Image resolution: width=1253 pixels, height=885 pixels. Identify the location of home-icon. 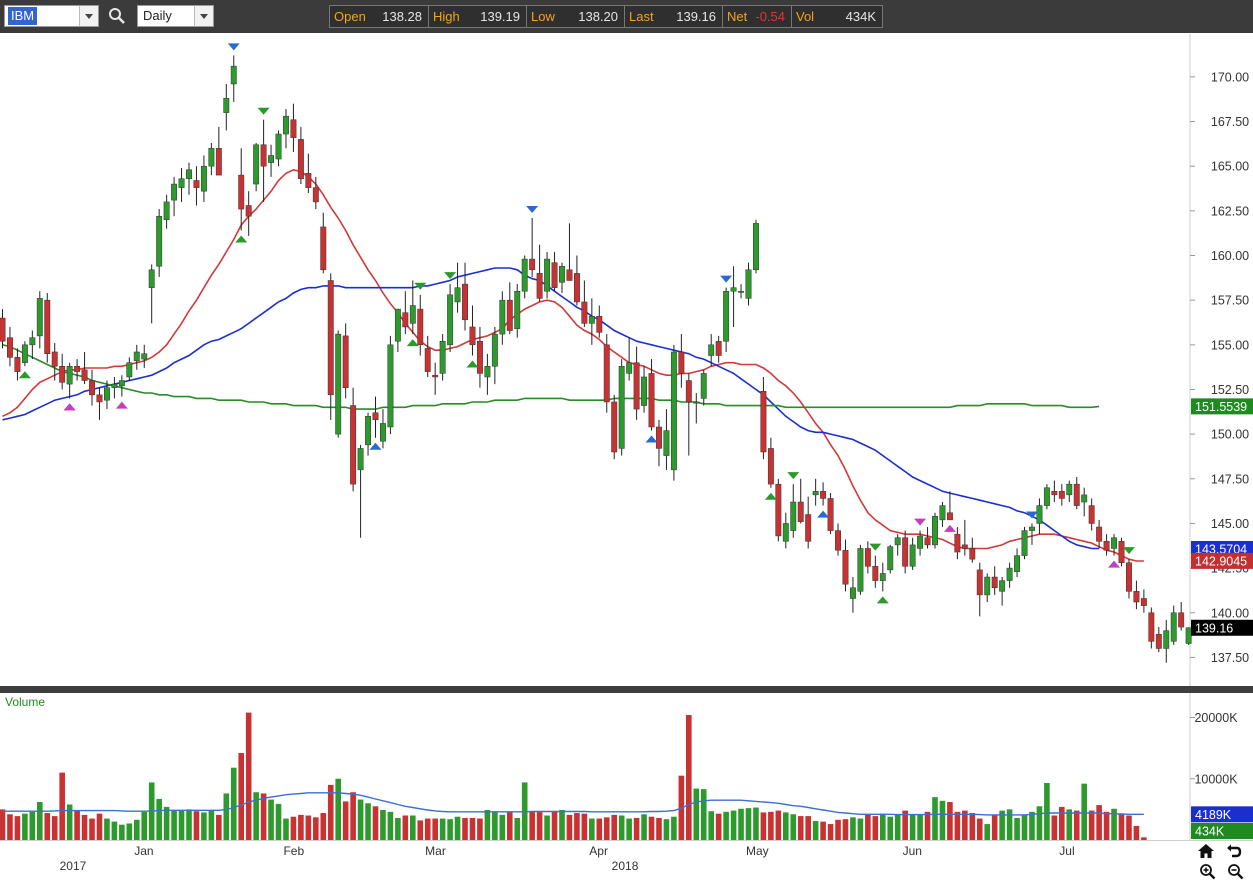
(1206, 853).